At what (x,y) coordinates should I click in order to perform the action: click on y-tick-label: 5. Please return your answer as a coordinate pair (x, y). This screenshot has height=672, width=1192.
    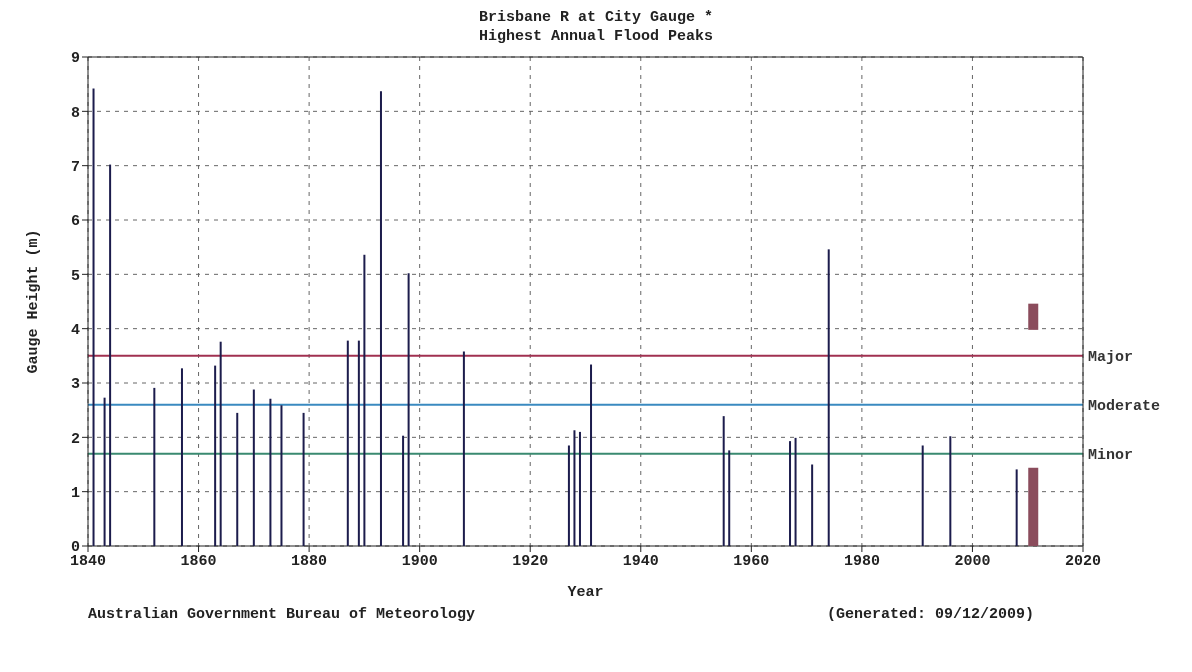
    Looking at the image, I should click on (75, 276).